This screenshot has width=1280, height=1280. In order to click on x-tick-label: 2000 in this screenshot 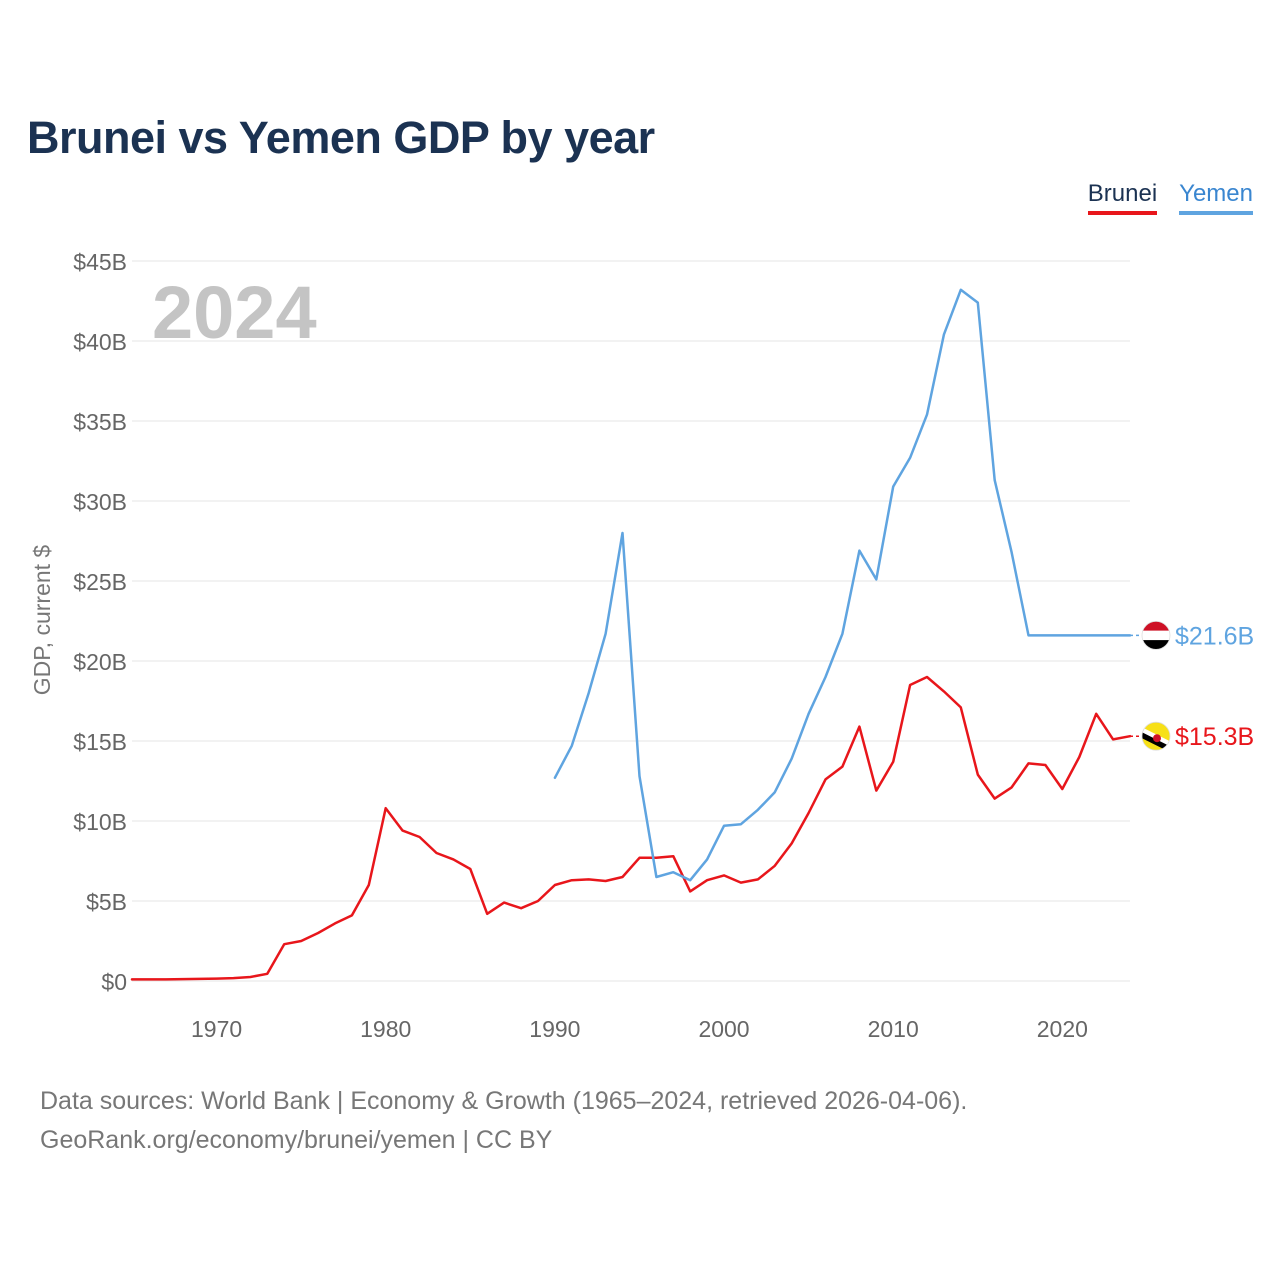, I will do `click(723, 1029)`.